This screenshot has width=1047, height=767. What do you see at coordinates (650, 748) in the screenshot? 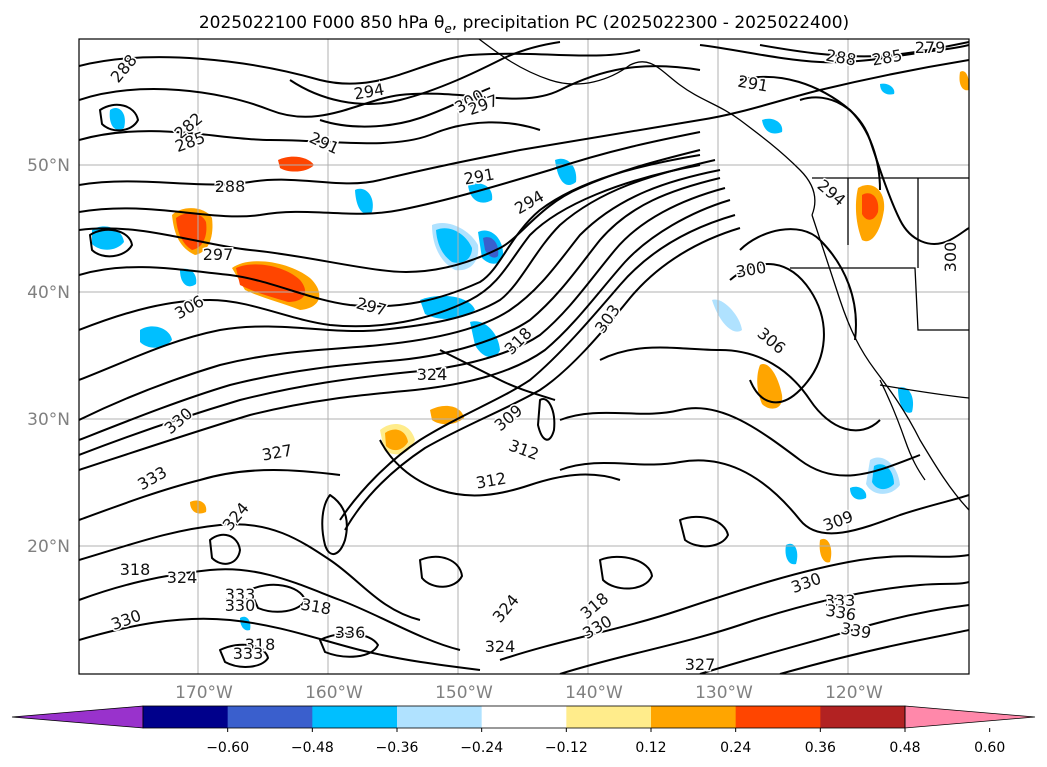
I see `colorbar-tick-label: 0.12` at bounding box center [650, 748].